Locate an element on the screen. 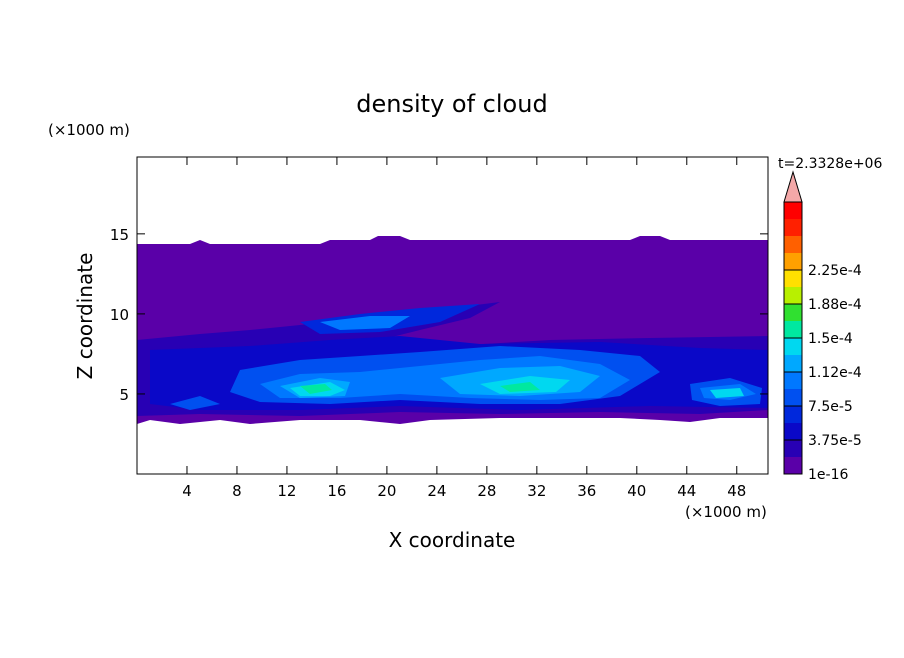 Image resolution: width=904 pixels, height=658 pixels. x-tick-label: 44 is located at coordinates (686, 491).